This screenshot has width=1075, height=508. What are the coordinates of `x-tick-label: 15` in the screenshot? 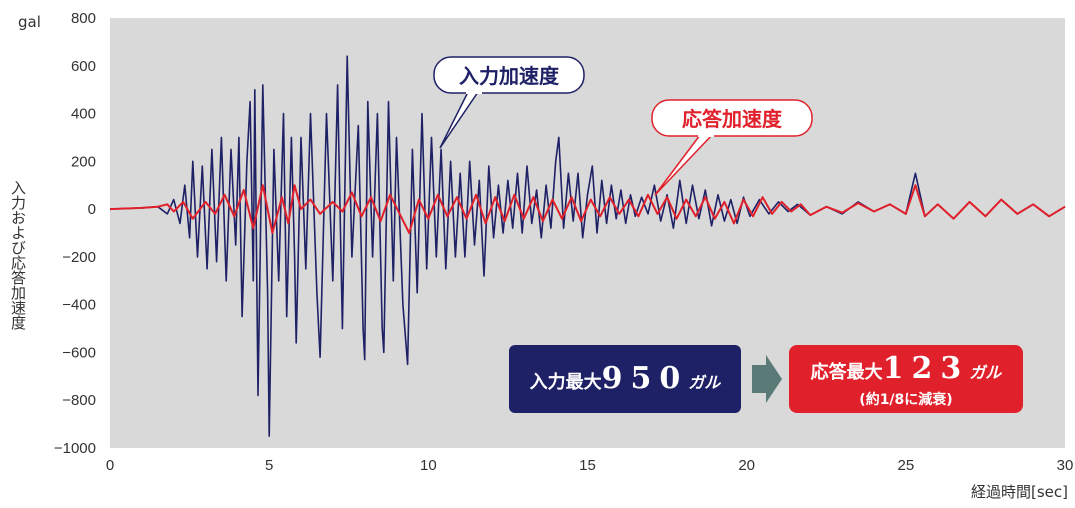 It's located at (587, 465).